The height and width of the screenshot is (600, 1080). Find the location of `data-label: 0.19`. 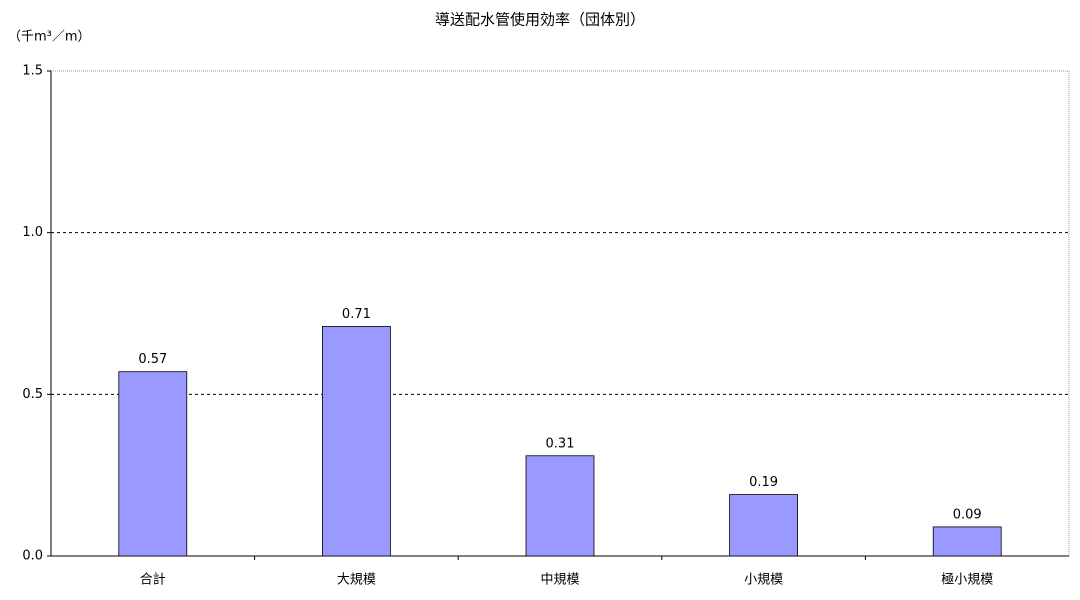

data-label: 0.19 is located at coordinates (763, 482).